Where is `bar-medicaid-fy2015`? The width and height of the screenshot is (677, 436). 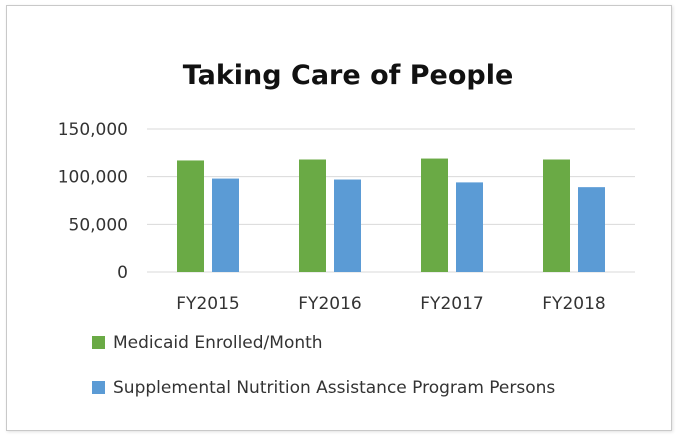 bar-medicaid-fy2015 is located at coordinates (190, 216).